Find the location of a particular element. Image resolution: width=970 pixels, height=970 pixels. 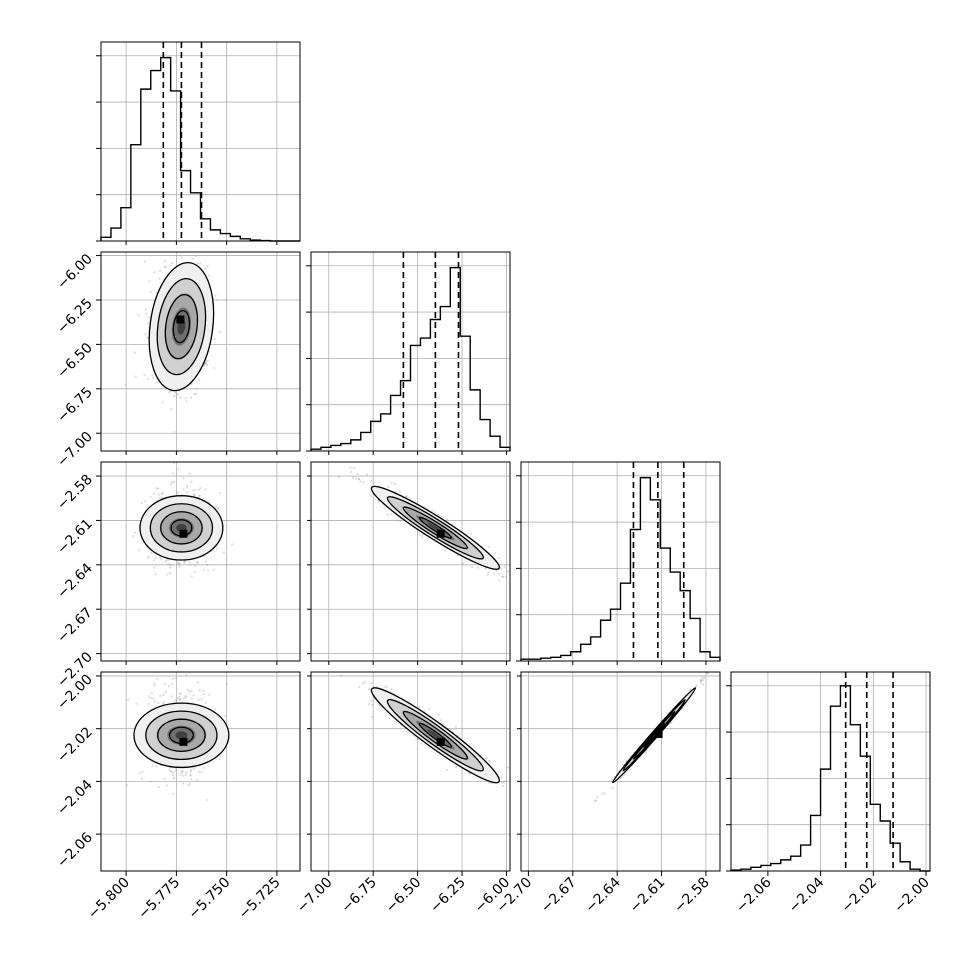

x-tick-label-1-3: −6.25 is located at coordinates (448, 896).